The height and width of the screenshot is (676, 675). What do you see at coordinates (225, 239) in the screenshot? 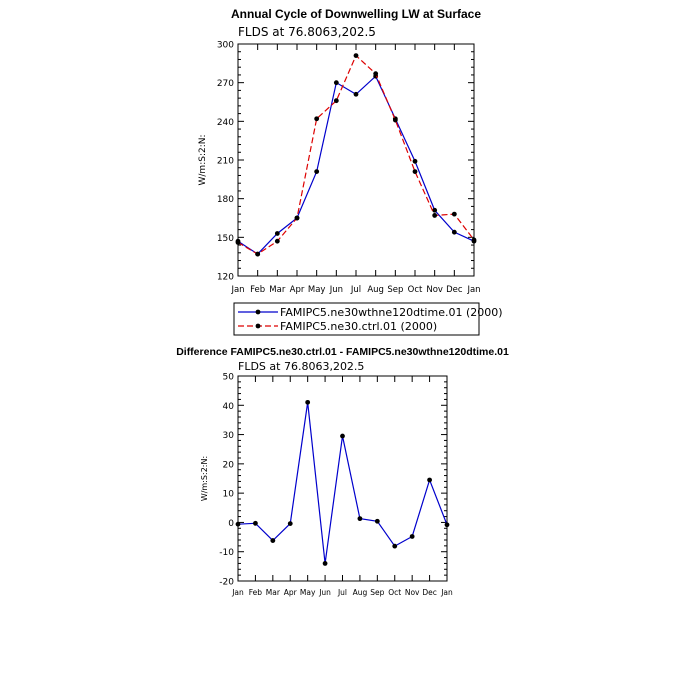
I see `y-tick-label: 150` at bounding box center [225, 239].